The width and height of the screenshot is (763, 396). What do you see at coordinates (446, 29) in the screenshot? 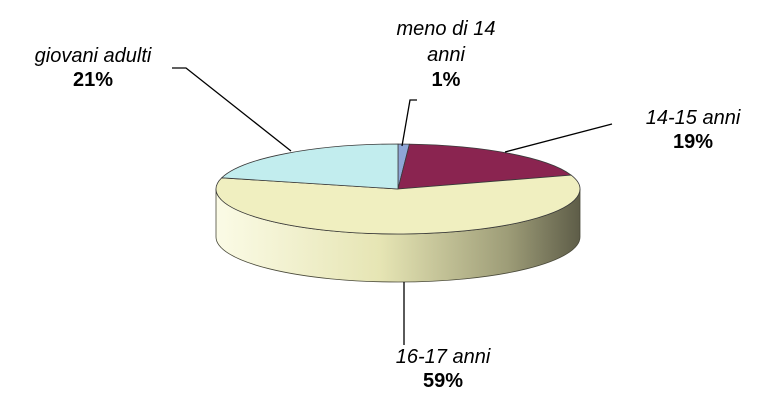
I see `label-name-meno-di-14-line-1: meno di 14` at bounding box center [446, 29].